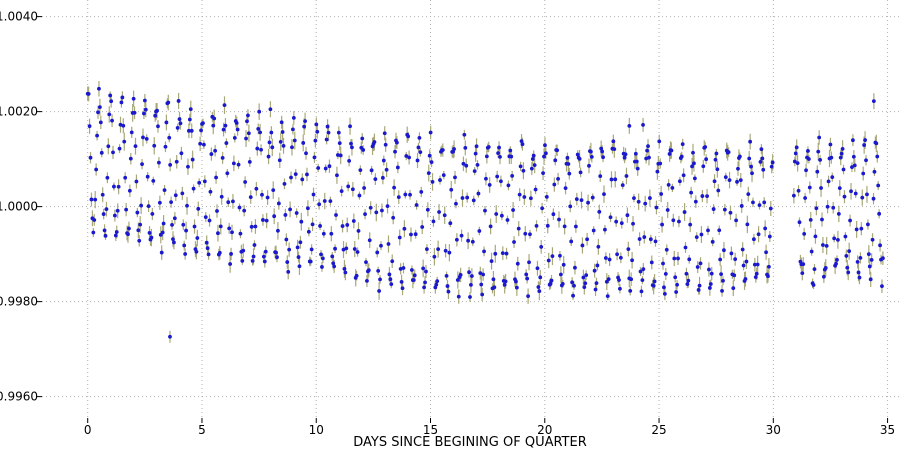 The image size is (899, 449). Describe the element at coordinates (316, 430) in the screenshot. I see `x-tick-label: 10` at that location.